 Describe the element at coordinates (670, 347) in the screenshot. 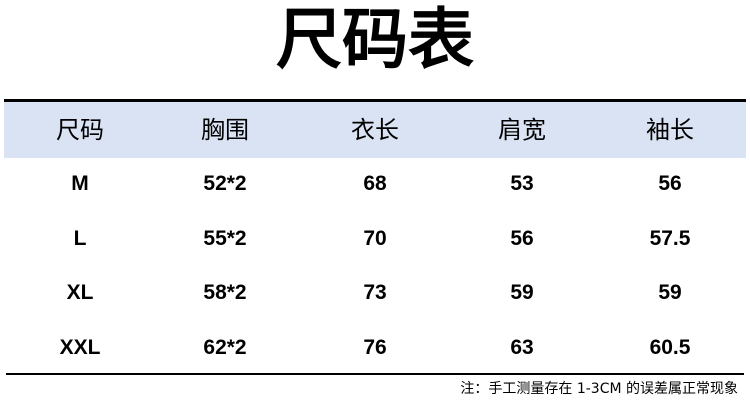

I see `table-cell: 60.5` at that location.